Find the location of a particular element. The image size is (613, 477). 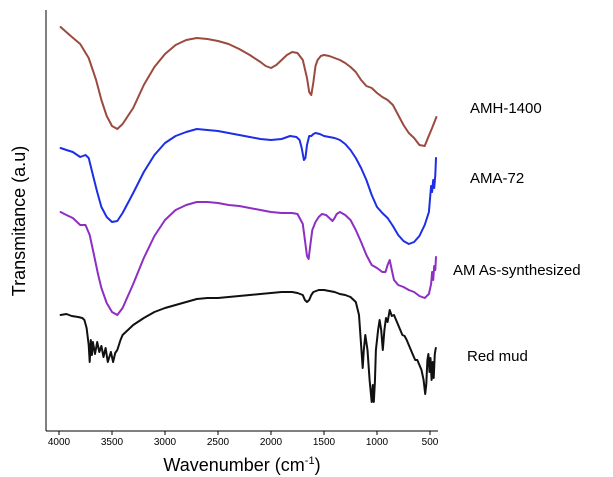

x-tick-label: 4000 is located at coordinates (59, 442).